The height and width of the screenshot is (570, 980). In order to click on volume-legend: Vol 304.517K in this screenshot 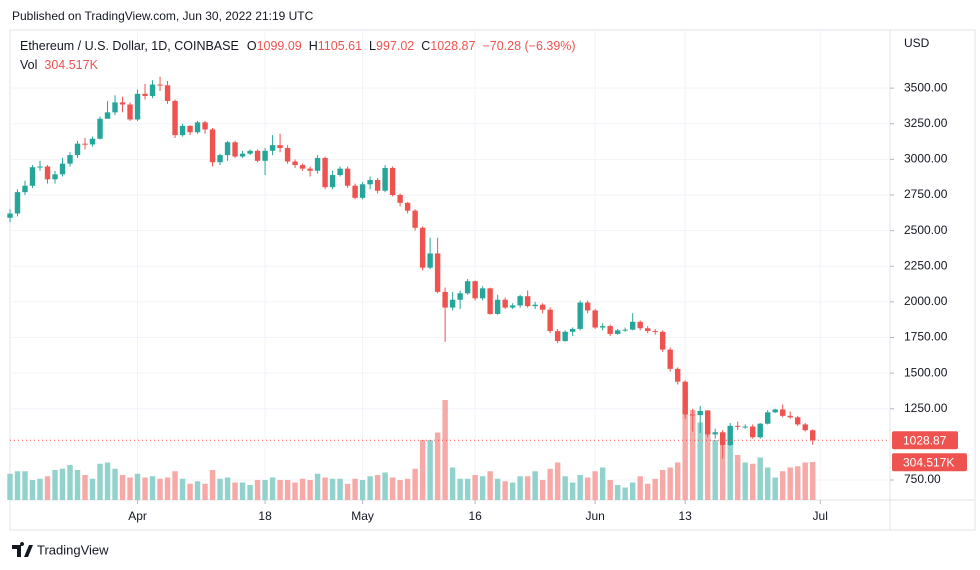, I will do `click(59, 65)`.